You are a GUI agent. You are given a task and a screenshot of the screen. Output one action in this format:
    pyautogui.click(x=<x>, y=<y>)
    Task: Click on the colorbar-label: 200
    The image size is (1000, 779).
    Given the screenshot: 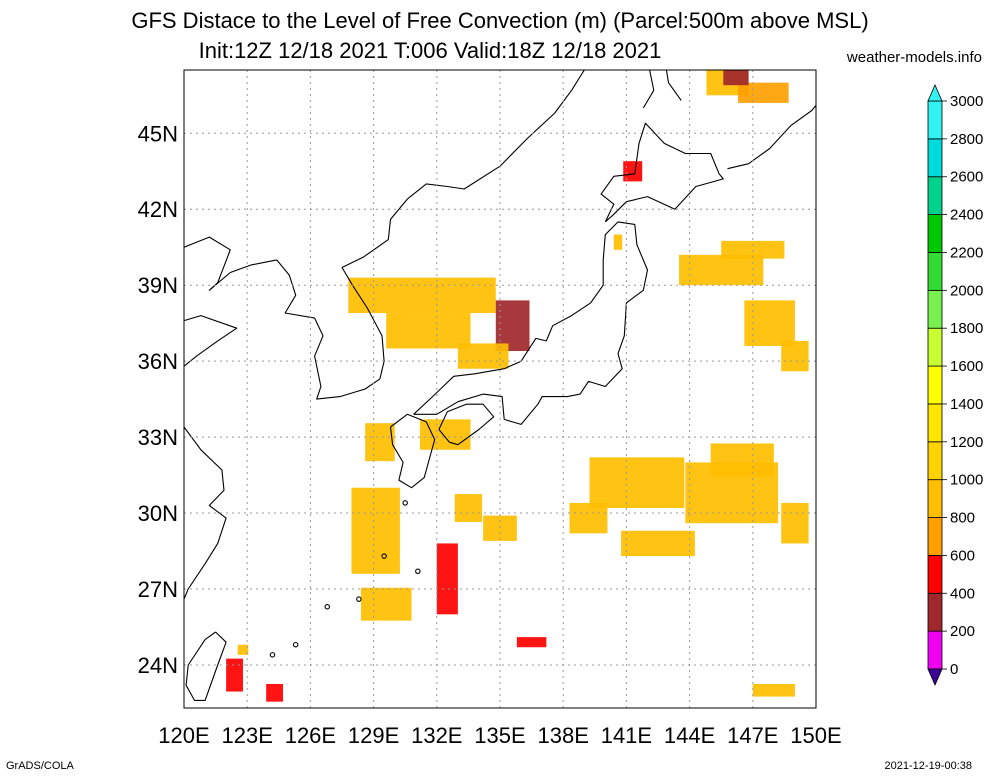 What is the action you would take?
    pyautogui.click(x=962, y=631)
    